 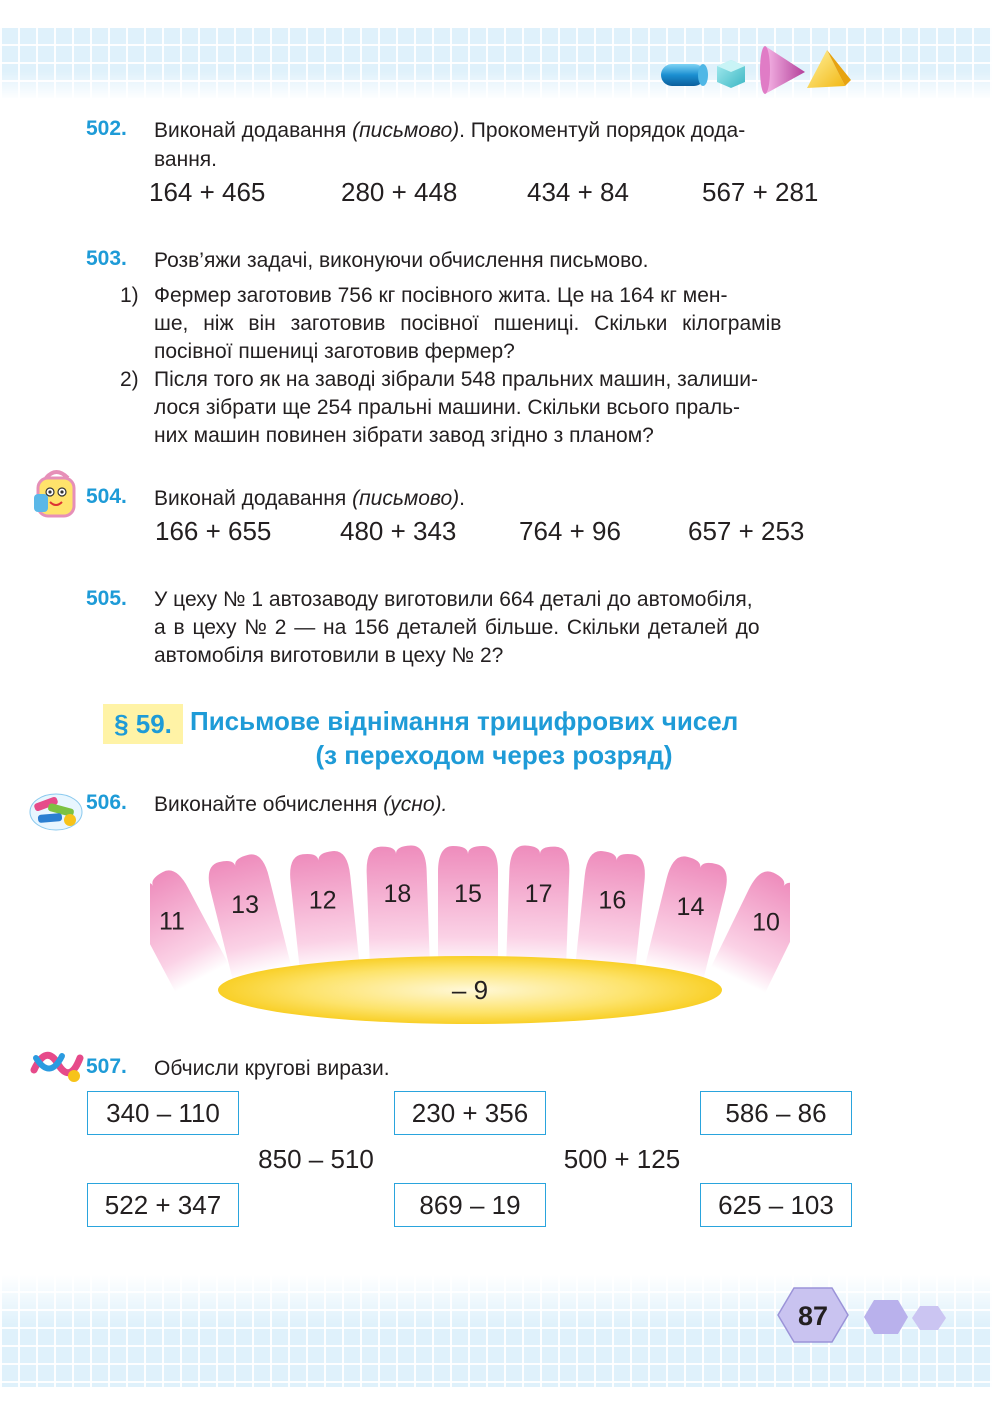 What do you see at coordinates (323, 900) in the screenshot?
I see `petal-number: 12` at bounding box center [323, 900].